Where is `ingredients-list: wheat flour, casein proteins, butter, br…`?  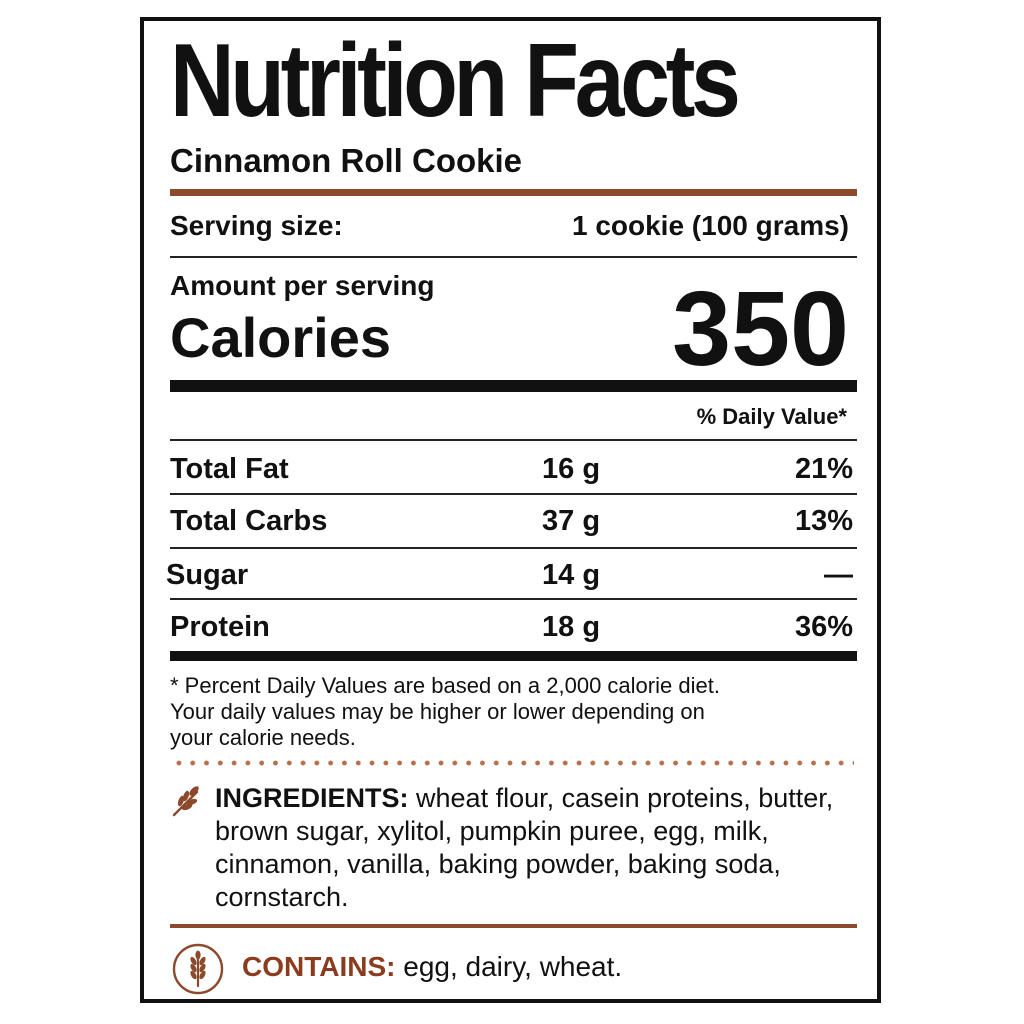
ingredients-list: wheat flour, casein proteins, butter, br… is located at coordinates (524, 847).